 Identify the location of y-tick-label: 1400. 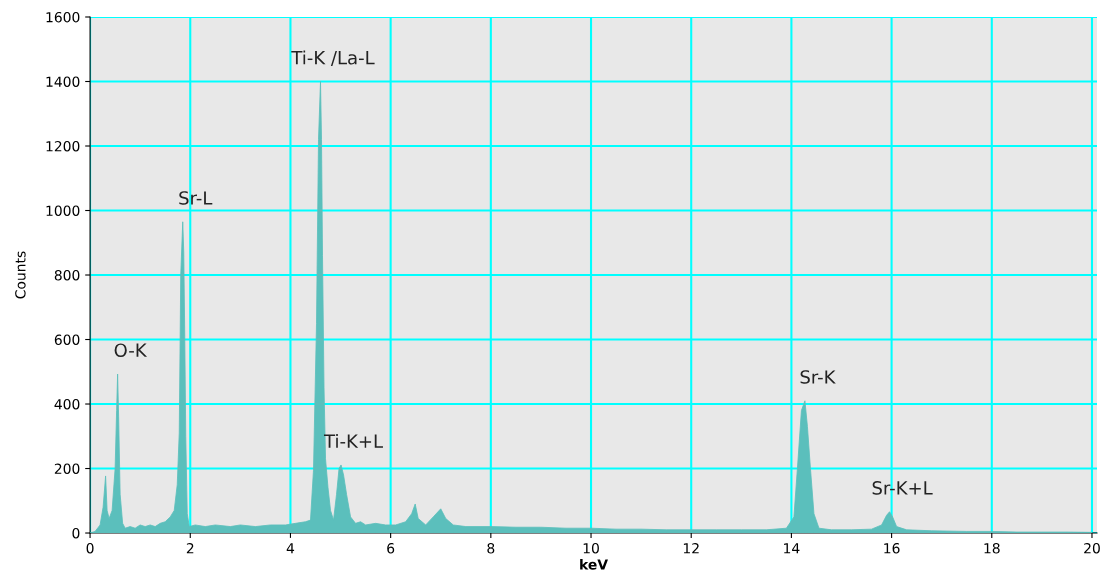
(63, 81).